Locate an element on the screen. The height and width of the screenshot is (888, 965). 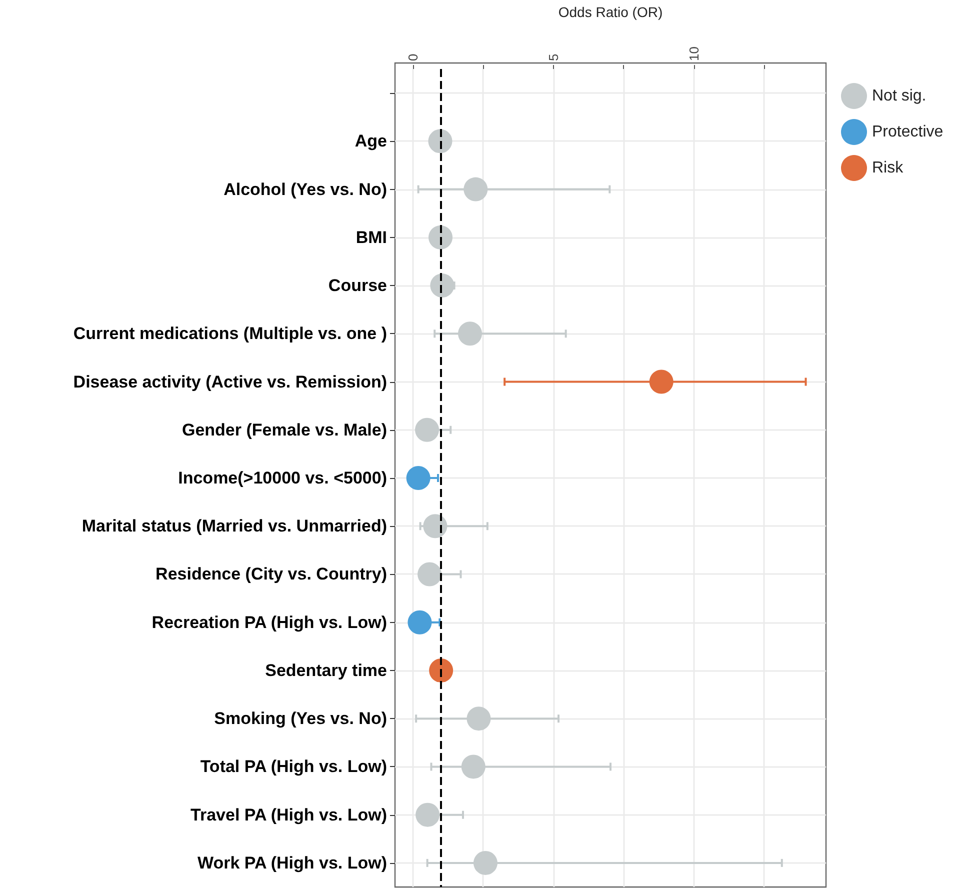
x-tick-label: 10 is located at coordinates (694, 53).